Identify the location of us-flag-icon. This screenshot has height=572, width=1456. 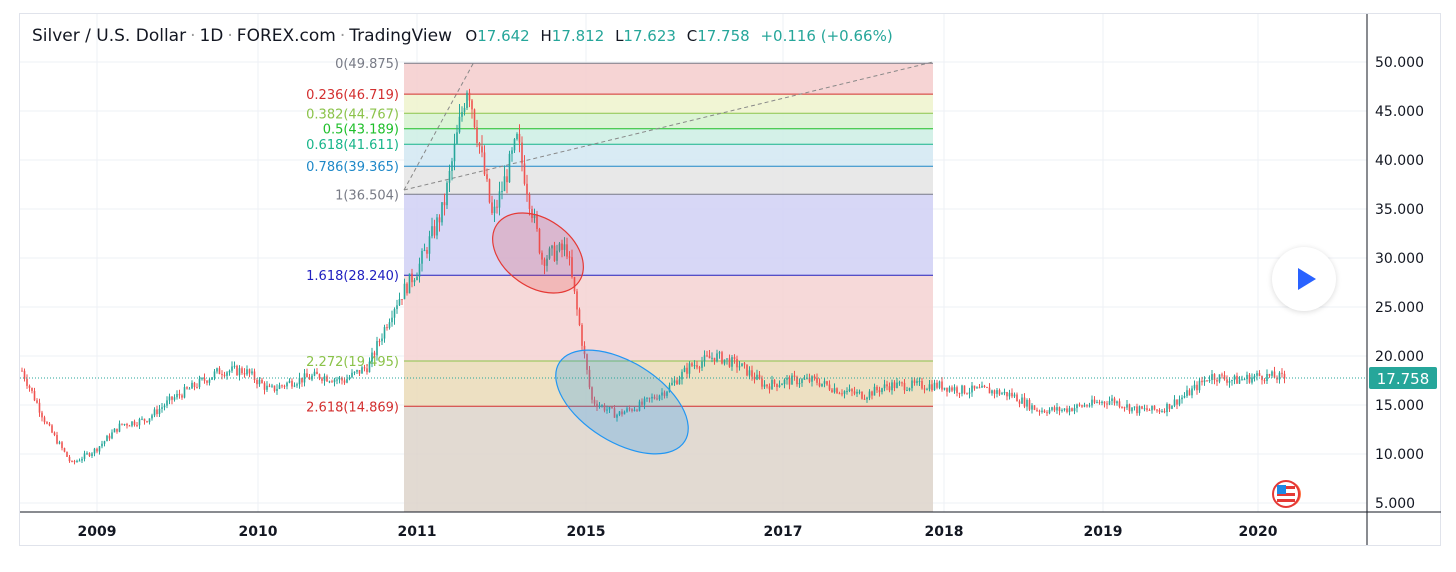
(1286, 494).